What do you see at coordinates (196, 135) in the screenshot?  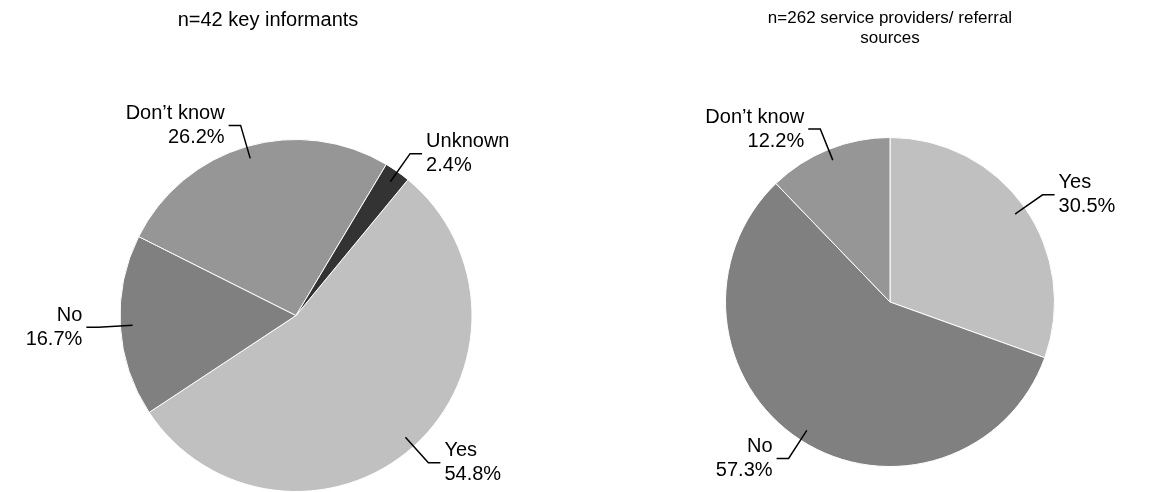 I see `data-label: 26.2%` at bounding box center [196, 135].